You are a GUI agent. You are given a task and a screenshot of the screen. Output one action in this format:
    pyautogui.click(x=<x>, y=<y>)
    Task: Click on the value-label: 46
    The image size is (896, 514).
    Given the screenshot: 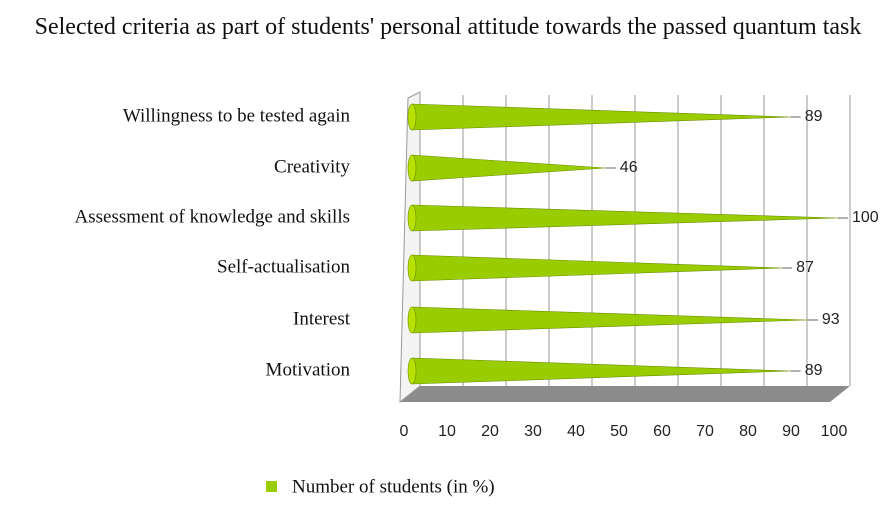 What is the action you would take?
    pyautogui.click(x=629, y=167)
    